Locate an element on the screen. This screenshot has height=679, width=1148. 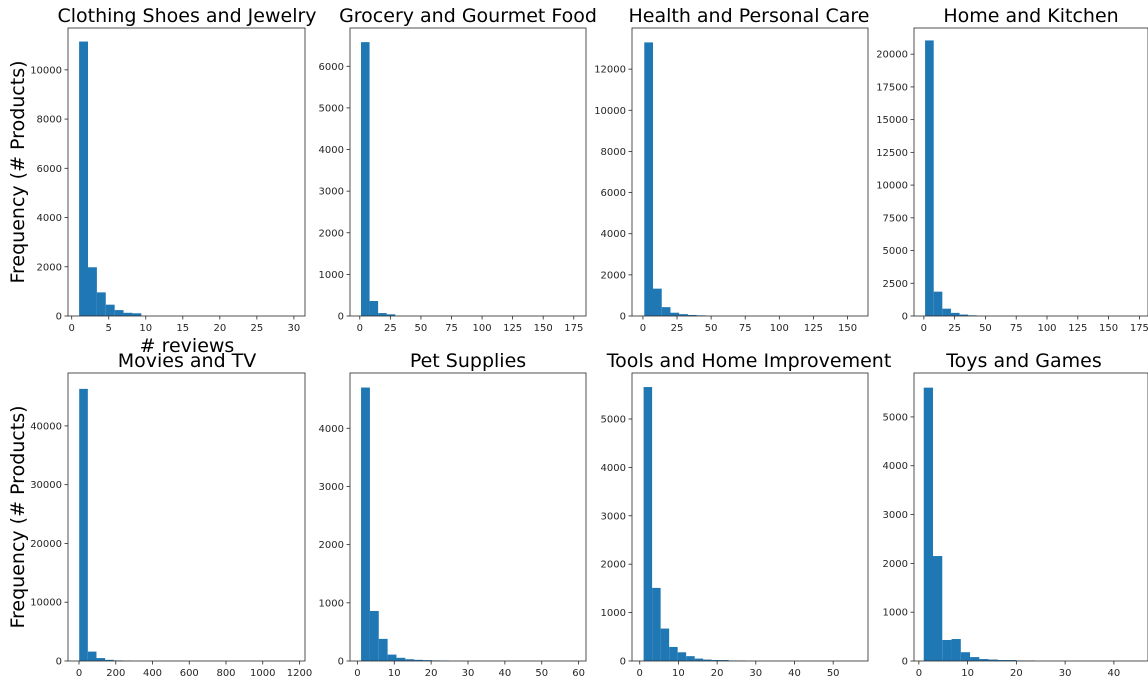
x-tick-label: 60 is located at coordinates (578, 673).